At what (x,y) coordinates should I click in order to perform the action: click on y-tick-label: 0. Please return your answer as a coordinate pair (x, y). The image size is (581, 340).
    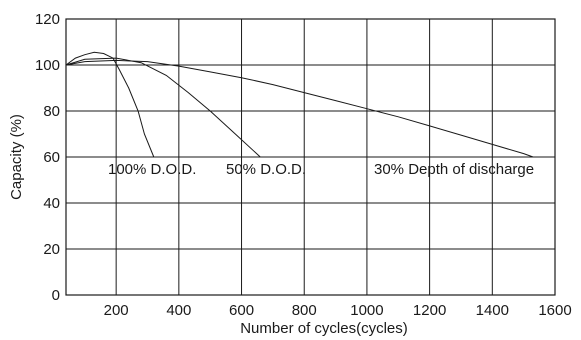
    Looking at the image, I should click on (56, 295).